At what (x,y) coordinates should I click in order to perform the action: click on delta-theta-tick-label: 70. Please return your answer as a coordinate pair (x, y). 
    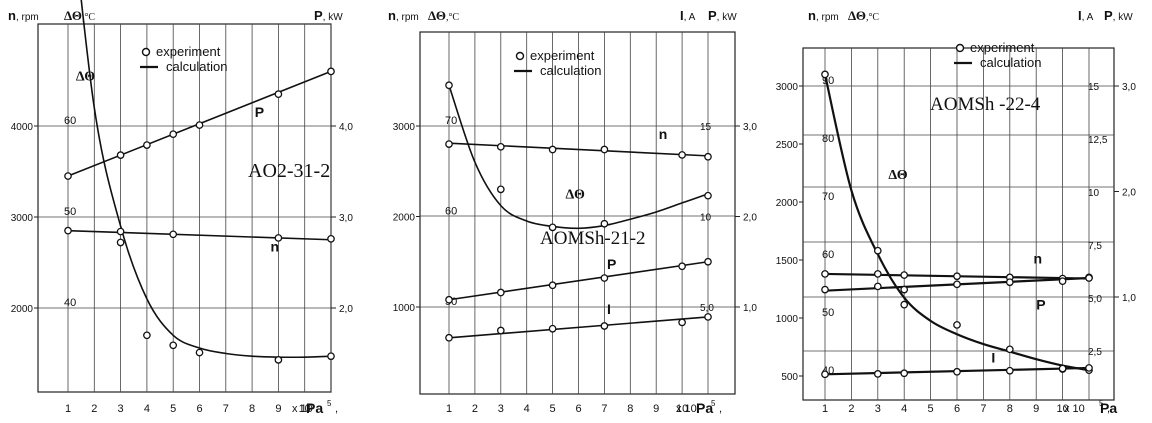
    Looking at the image, I should click on (828, 197).